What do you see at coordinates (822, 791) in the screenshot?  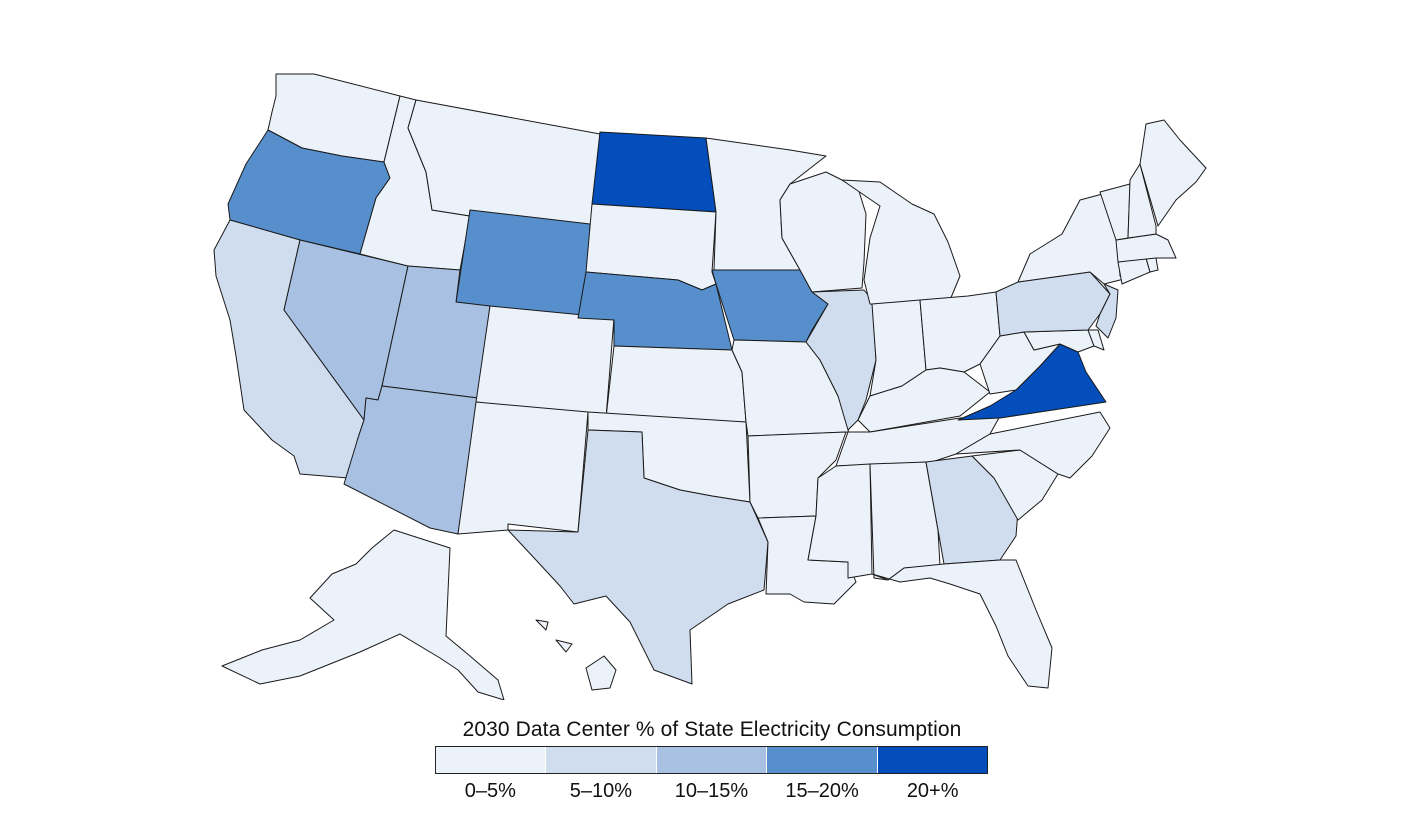 I see `legend-label-15-20: 15–20%` at bounding box center [822, 791].